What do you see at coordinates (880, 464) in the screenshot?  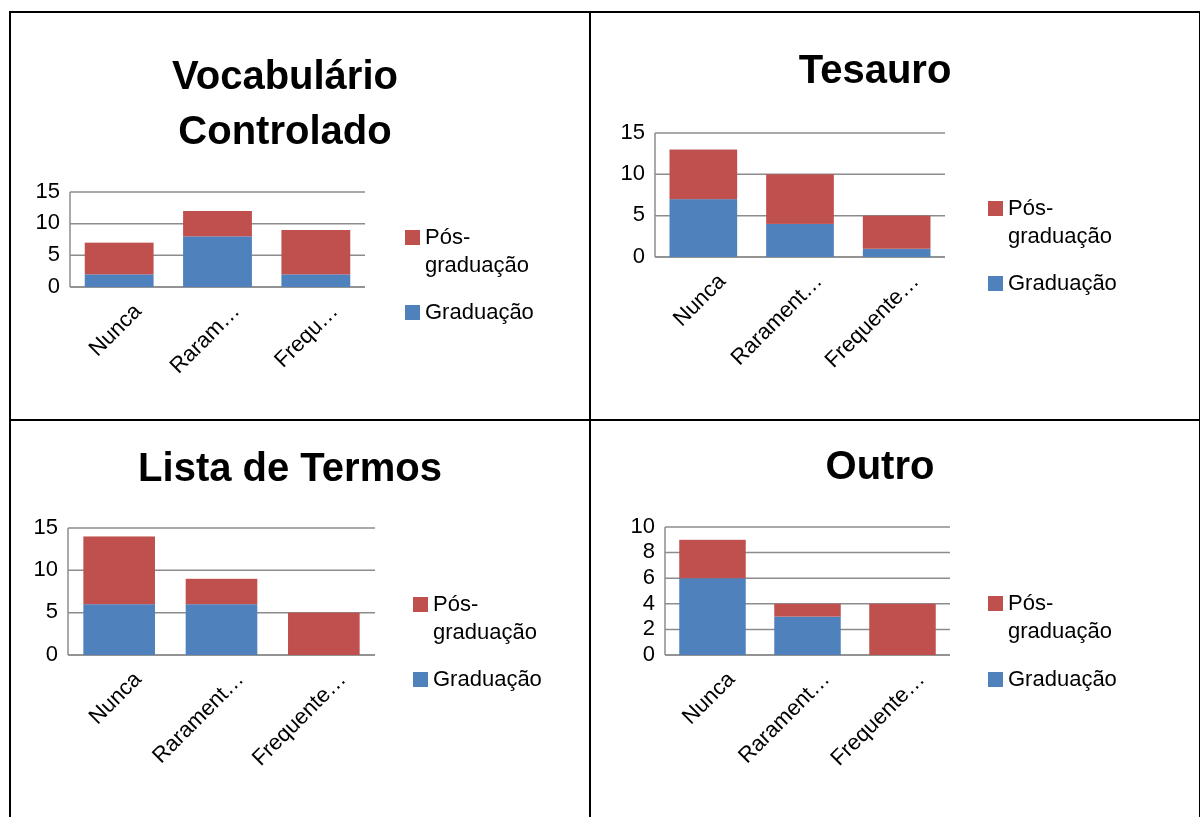 I see `chart-title: Outro` at bounding box center [880, 464].